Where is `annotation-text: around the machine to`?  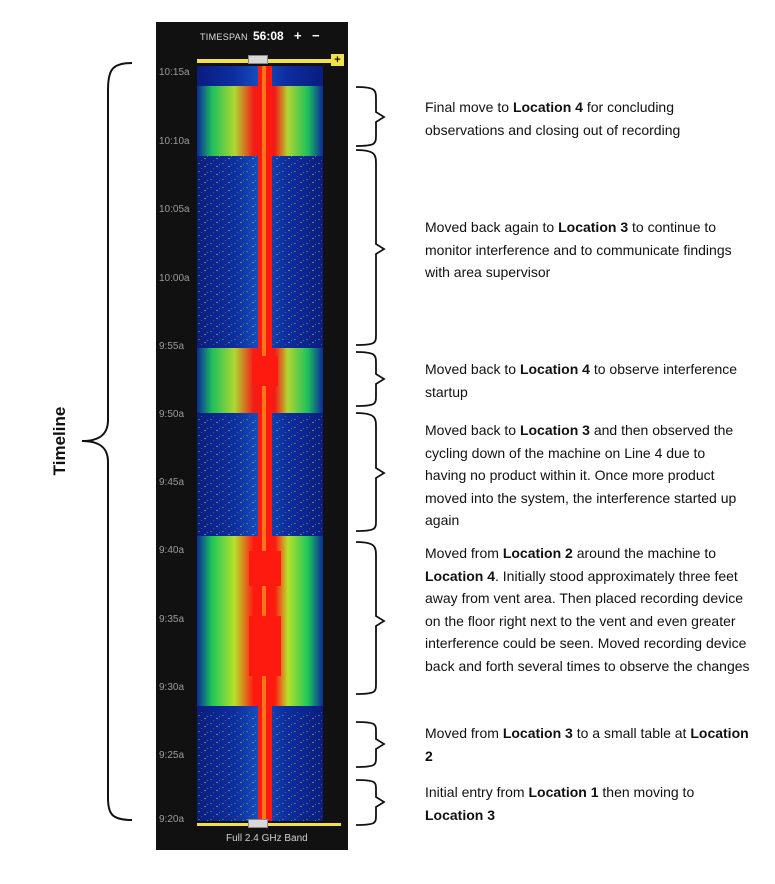
annotation-text: around the machine to is located at coordinates (644, 553).